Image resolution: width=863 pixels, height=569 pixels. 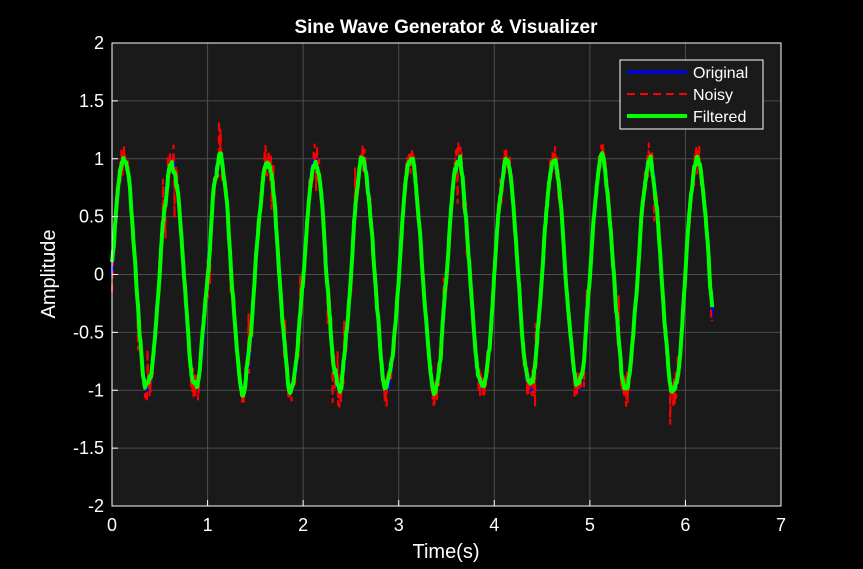 I want to click on legend-filtered-label: Filtered, so click(x=719, y=117).